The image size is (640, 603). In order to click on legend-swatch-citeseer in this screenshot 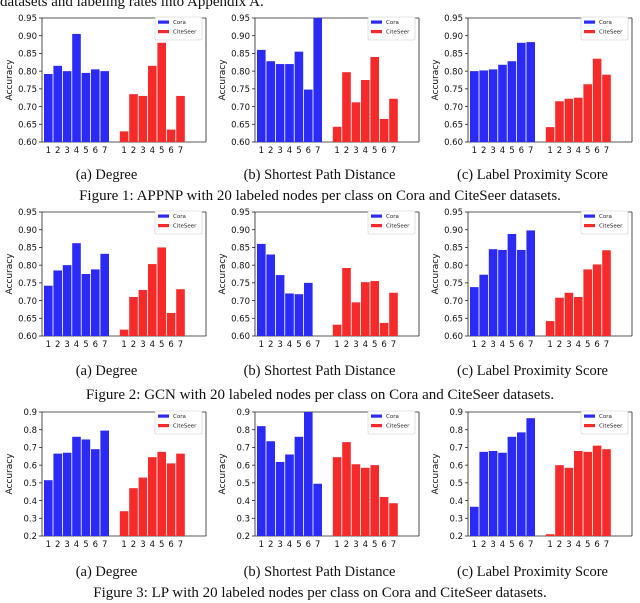, I will do `click(163, 32)`.